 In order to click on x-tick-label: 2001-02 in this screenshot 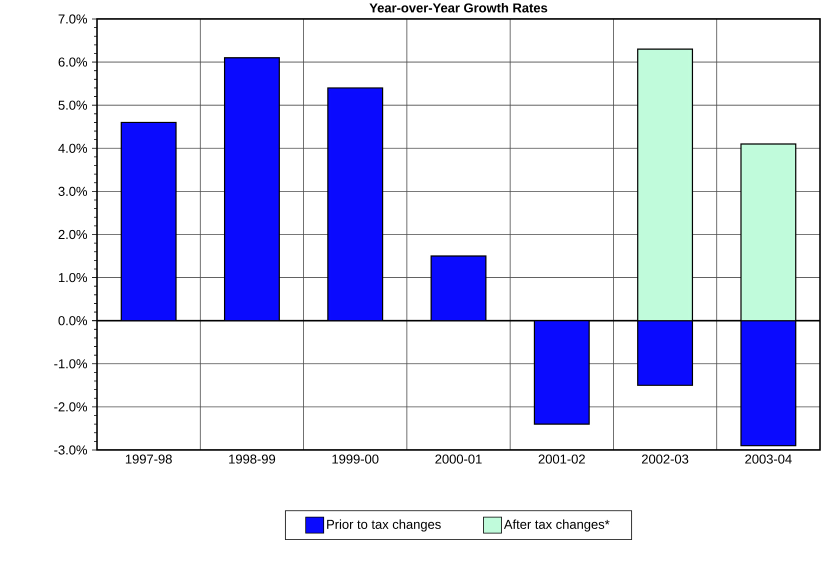, I will do `click(561, 459)`.